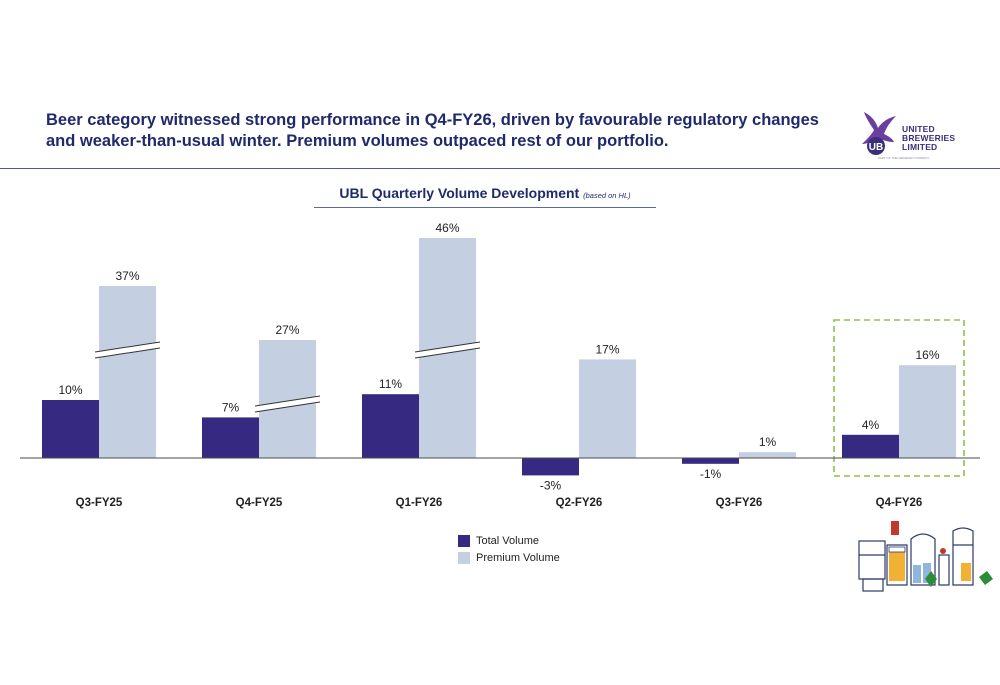 The width and height of the screenshot is (1000, 685). I want to click on premium-bar-q2-fy26, so click(607, 408).